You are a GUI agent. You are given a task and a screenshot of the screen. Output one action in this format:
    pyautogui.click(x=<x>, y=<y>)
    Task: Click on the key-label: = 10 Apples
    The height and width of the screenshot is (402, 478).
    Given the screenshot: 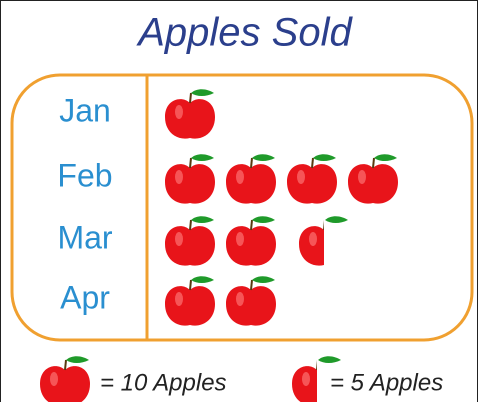 What is the action you would take?
    pyautogui.click(x=163, y=382)
    